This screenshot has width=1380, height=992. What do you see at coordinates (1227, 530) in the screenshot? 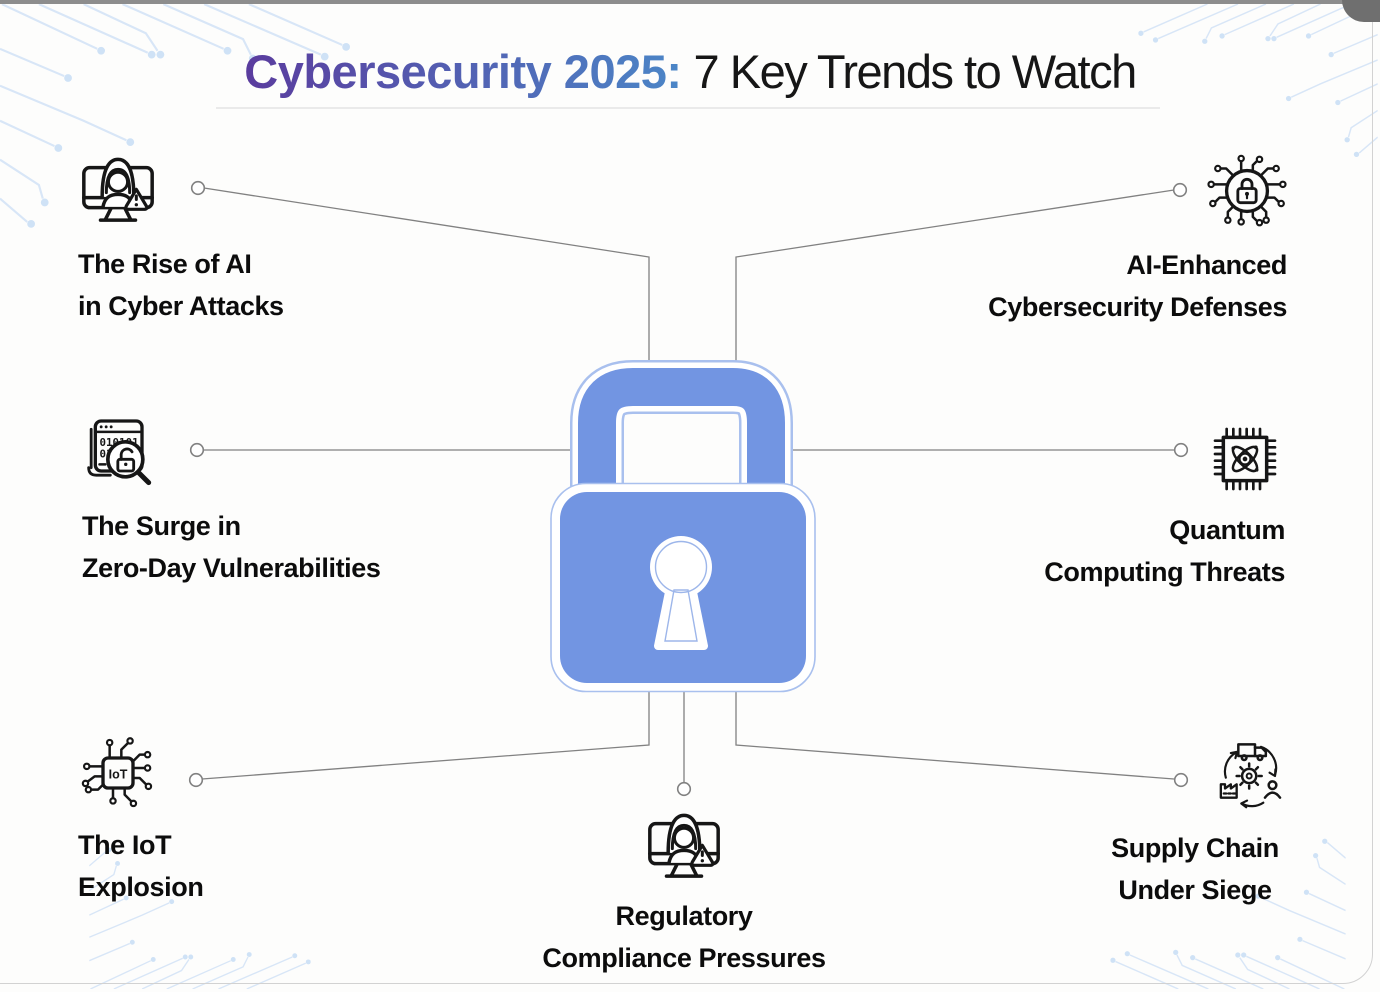
I see `trend-label-line1: Quantum` at bounding box center [1227, 530].